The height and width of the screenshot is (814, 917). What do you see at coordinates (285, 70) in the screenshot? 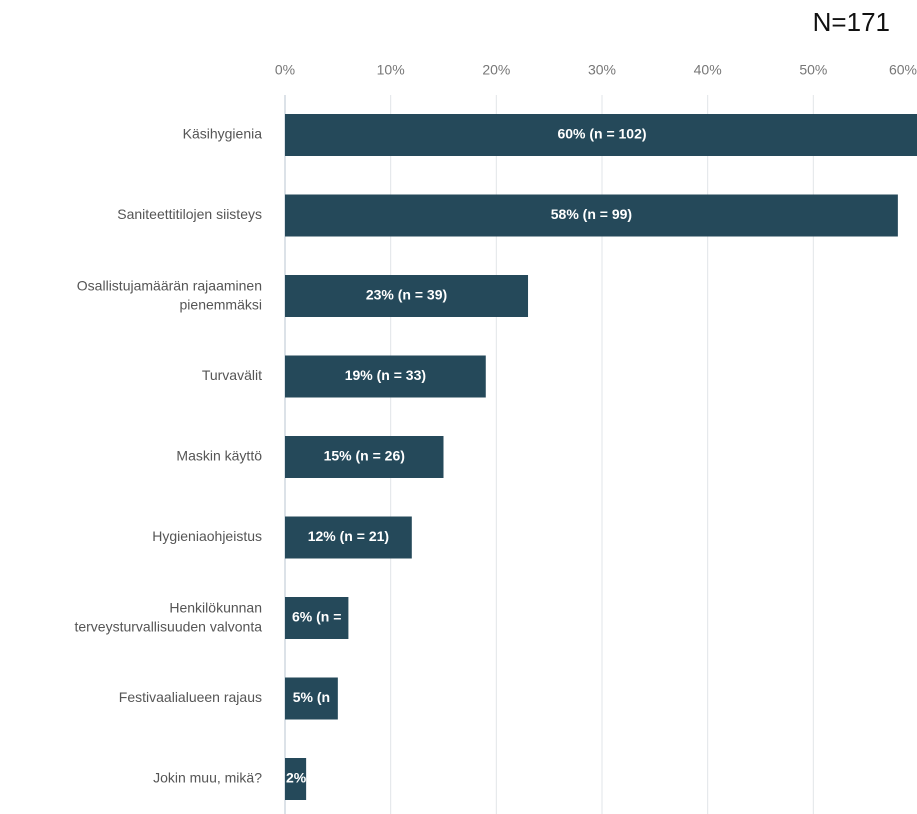
I see `x-tick-label: 0%` at bounding box center [285, 70].